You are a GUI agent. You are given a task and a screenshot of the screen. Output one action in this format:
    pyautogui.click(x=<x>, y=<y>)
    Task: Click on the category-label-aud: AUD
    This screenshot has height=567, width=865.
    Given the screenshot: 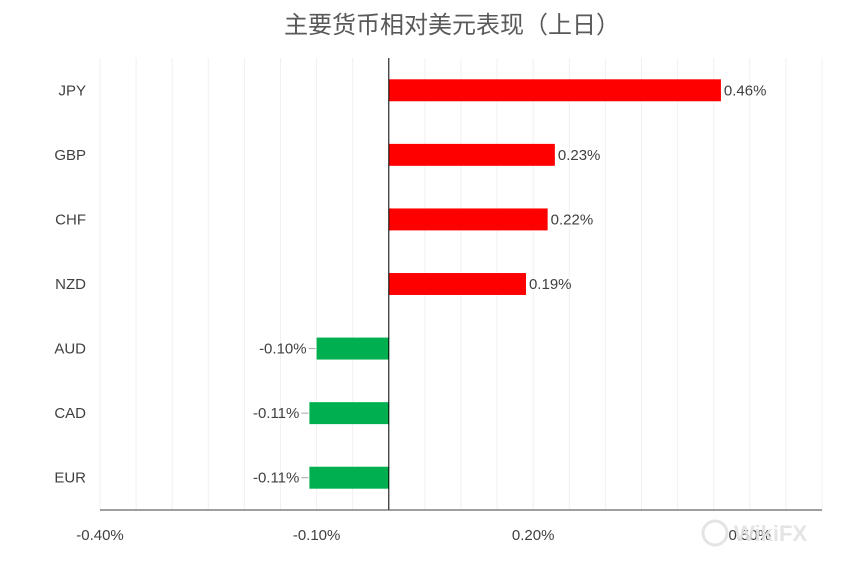 What is the action you would take?
    pyautogui.click(x=70, y=349)
    